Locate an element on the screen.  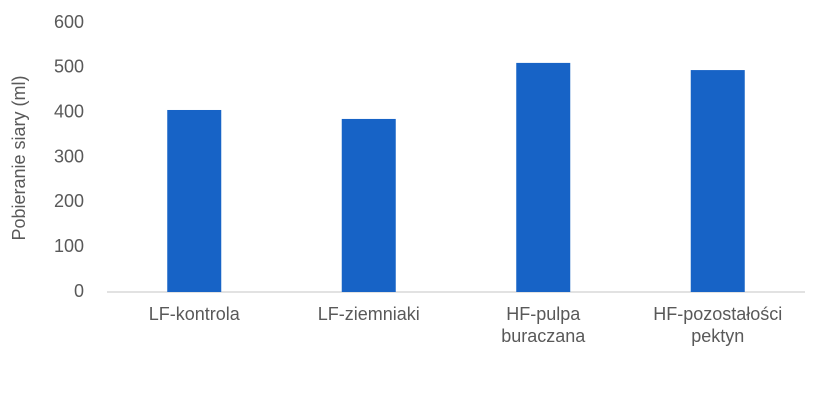
y-tick-label: 200 is located at coordinates (69, 201).